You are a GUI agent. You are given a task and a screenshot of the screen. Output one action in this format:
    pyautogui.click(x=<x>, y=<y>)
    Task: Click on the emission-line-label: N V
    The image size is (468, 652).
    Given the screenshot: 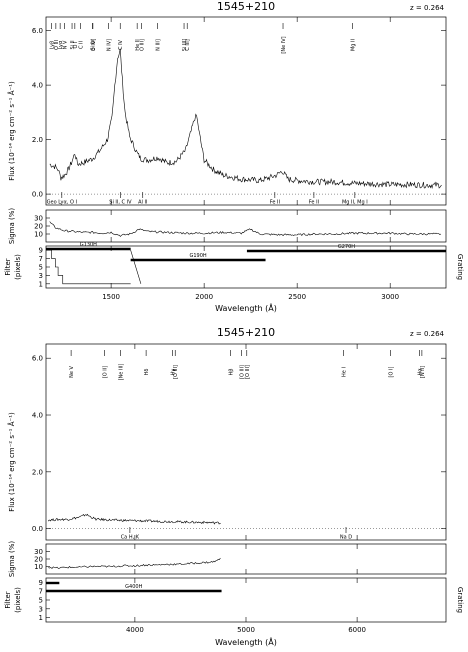 What is the action you would take?
    pyautogui.click(x=66, y=44)
    